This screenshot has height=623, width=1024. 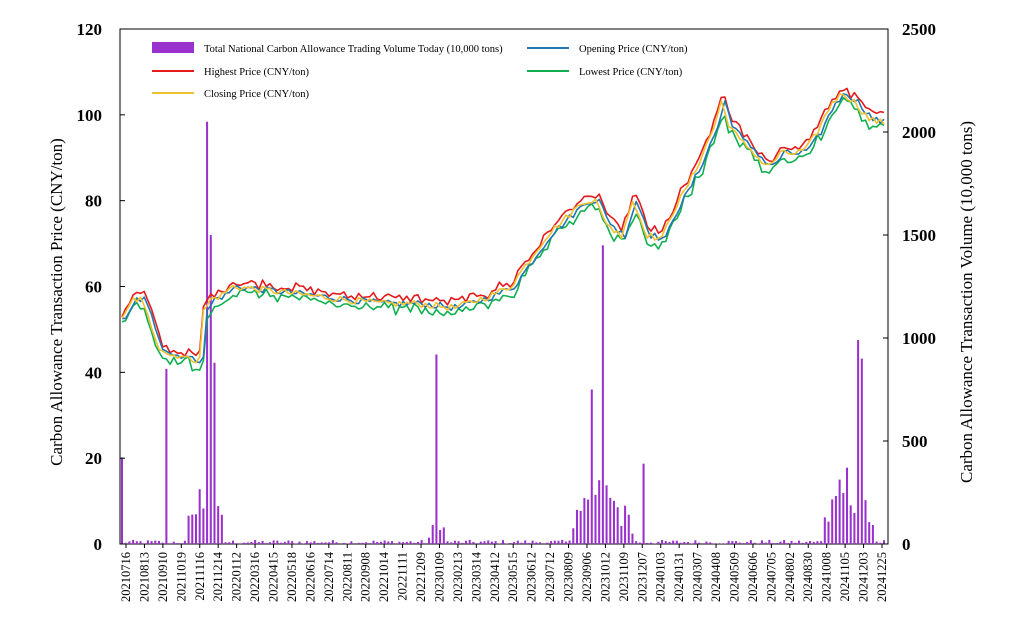 I want to click on y-left-tick-label: 60, so click(x=93, y=287).